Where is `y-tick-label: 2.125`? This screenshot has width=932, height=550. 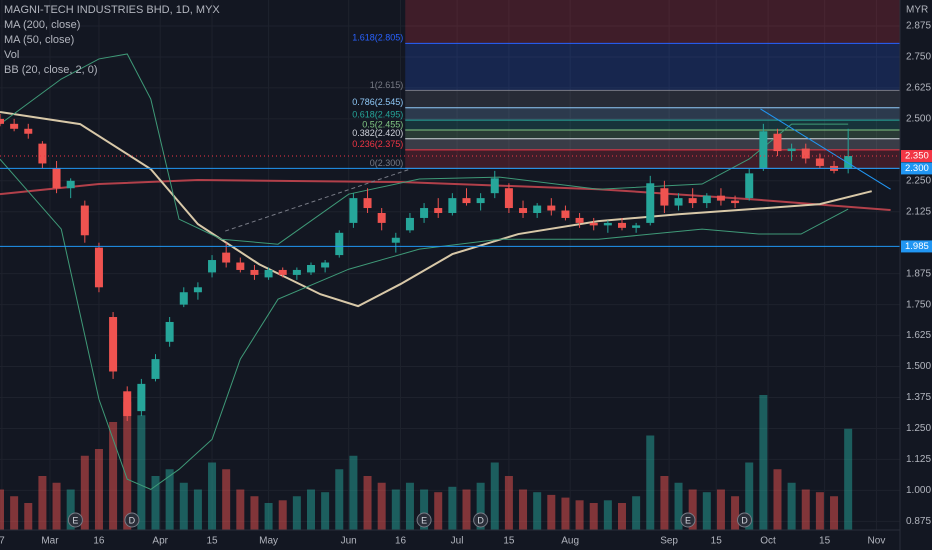 y-tick-label: 2.125 is located at coordinates (918, 211).